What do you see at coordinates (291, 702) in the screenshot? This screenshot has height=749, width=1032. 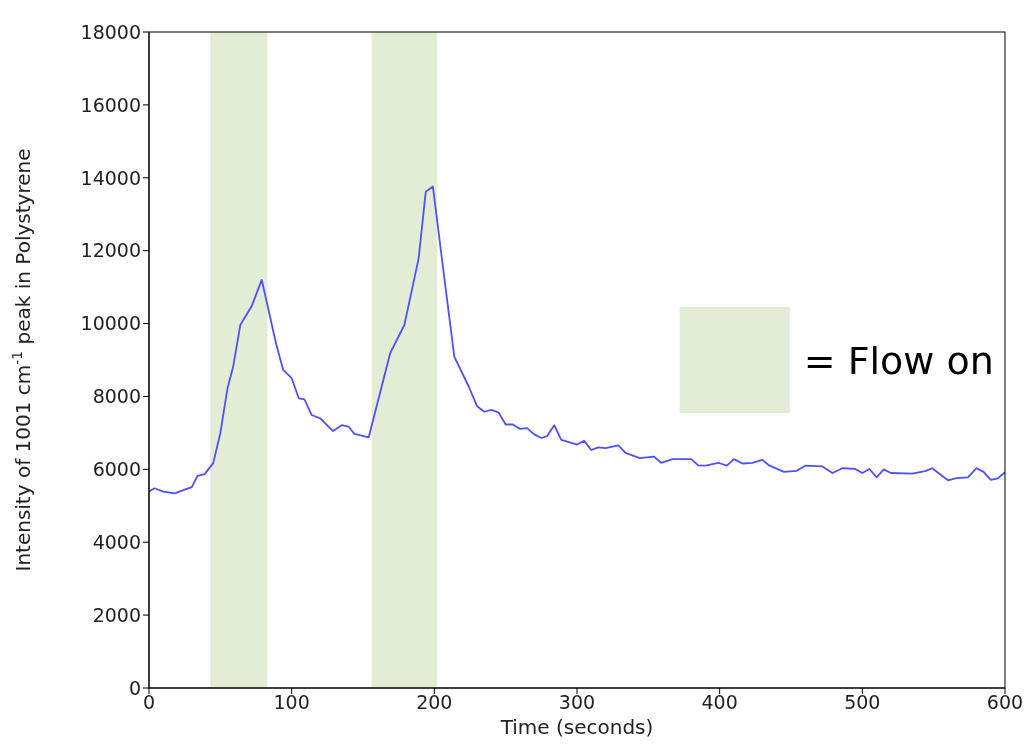 I see `x-tick-label: 100` at bounding box center [291, 702].